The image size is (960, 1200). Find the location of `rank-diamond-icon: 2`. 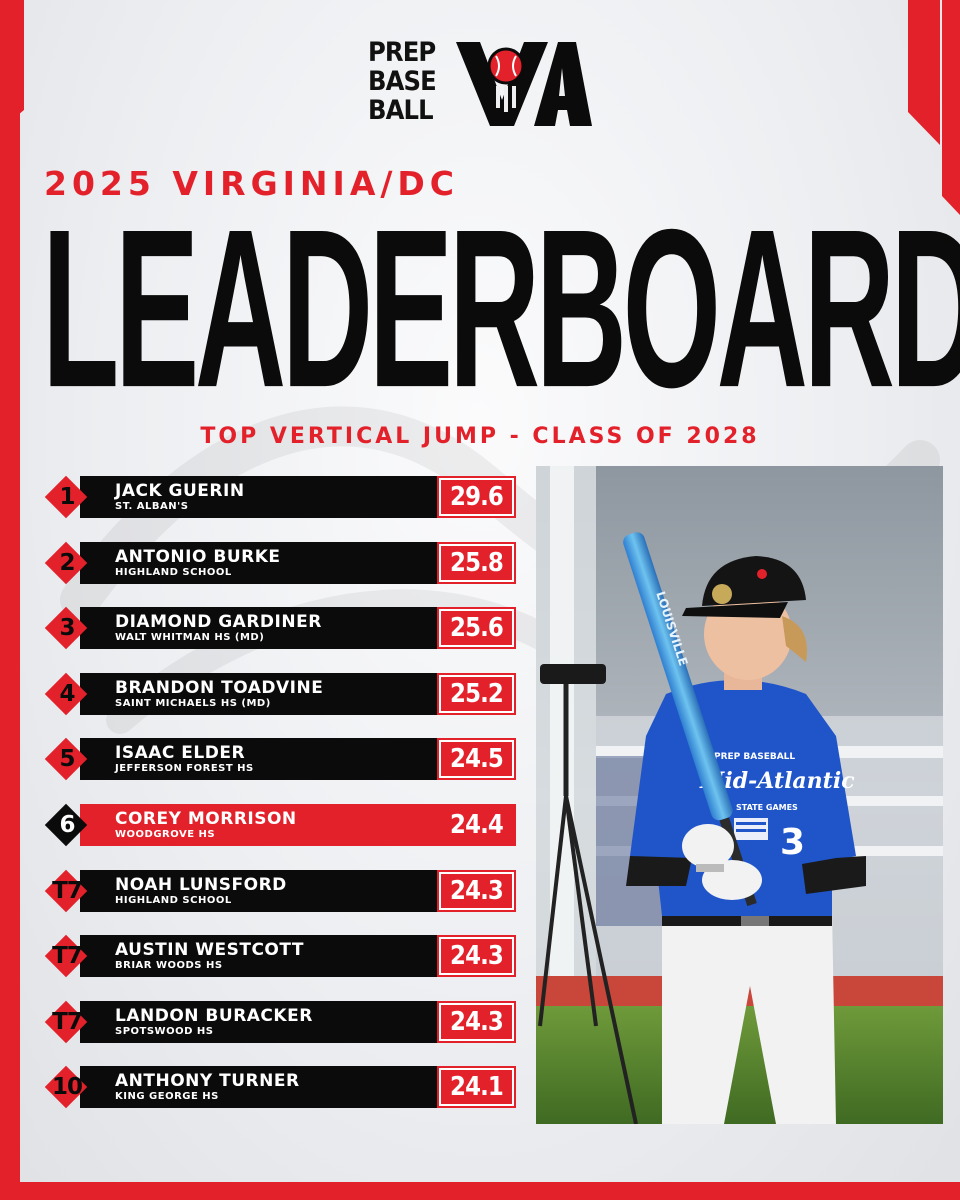

rank-diamond-icon: 2 is located at coordinates (66, 562).